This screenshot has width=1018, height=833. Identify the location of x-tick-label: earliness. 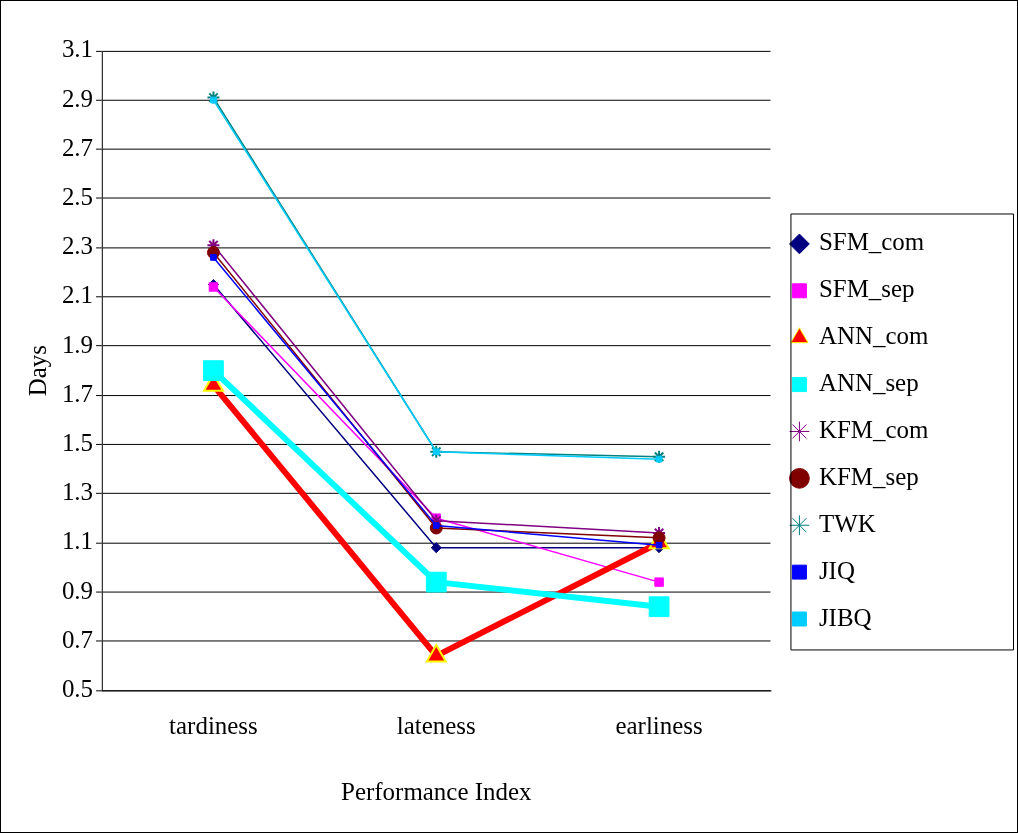
(659, 725).